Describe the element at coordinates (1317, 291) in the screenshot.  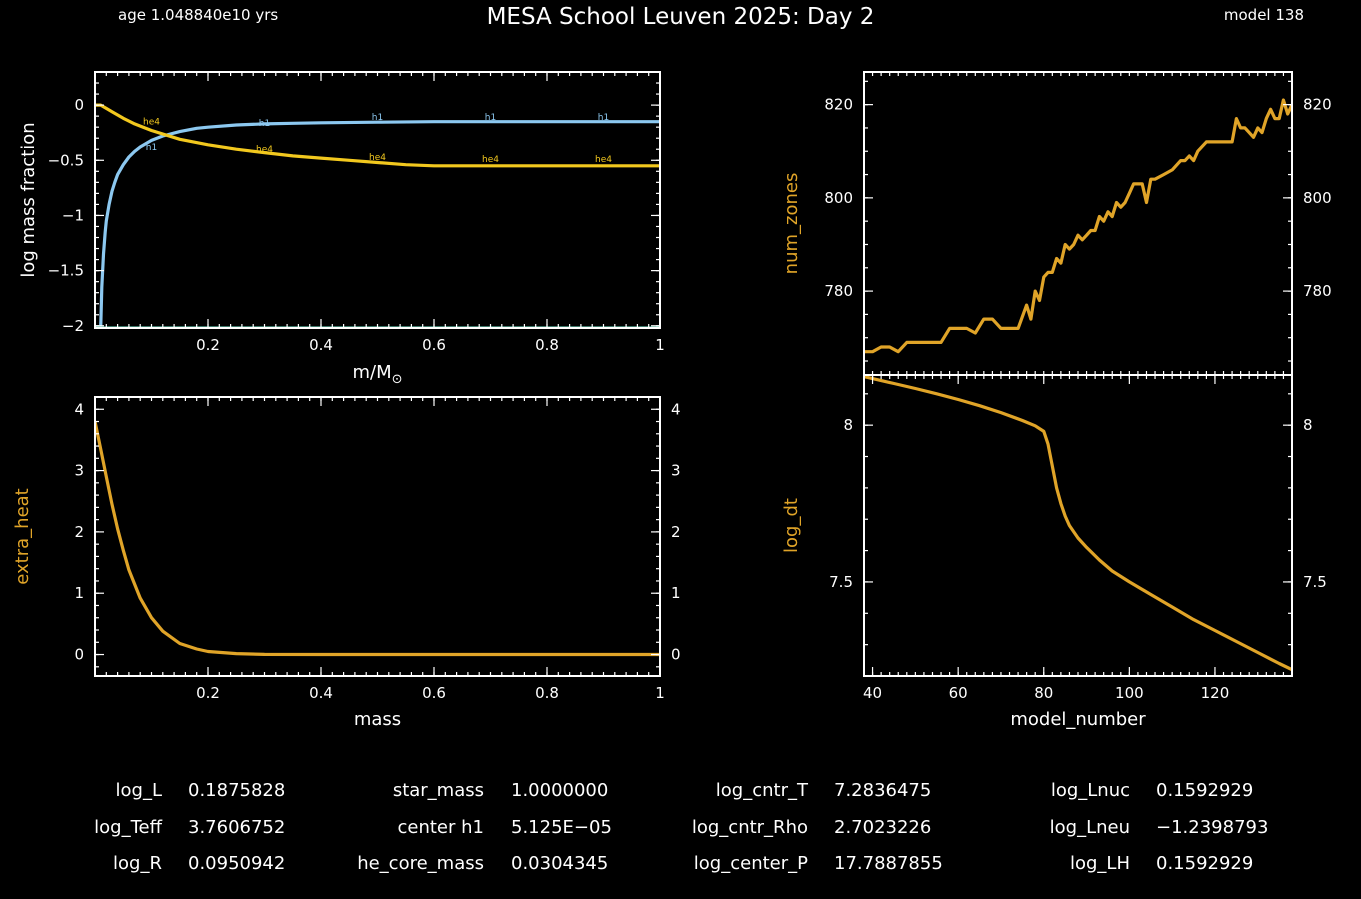
I see `y-tick-label-right: 780` at that location.